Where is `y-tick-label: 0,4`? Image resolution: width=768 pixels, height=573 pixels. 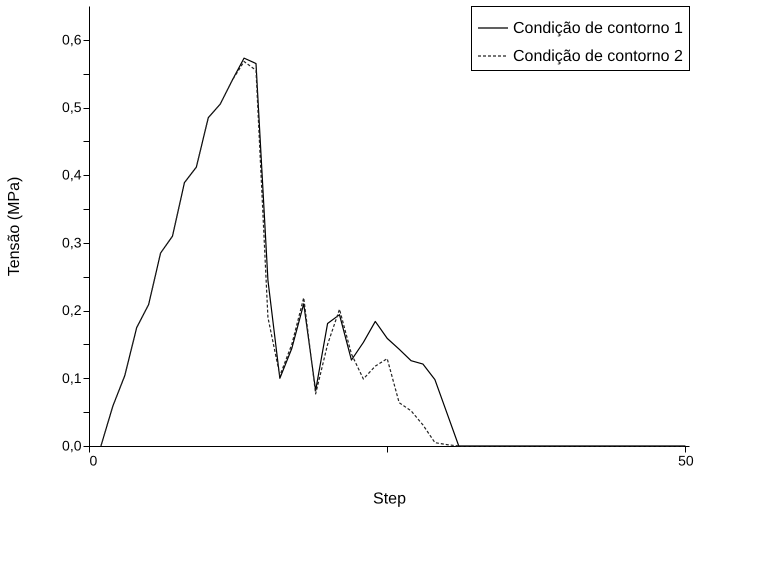
y-tick-label: 0,4 is located at coordinates (72, 174).